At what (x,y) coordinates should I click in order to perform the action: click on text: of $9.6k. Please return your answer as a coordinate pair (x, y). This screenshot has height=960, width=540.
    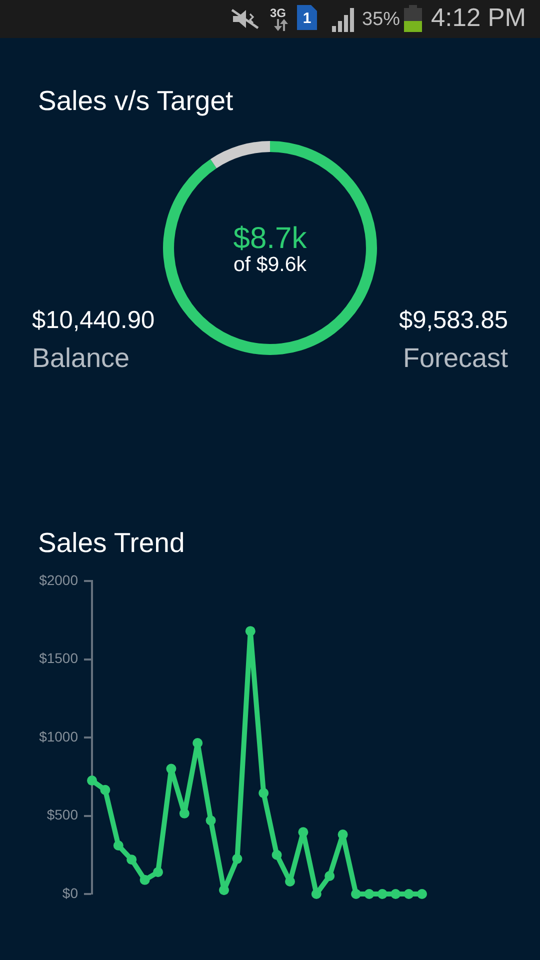
    Looking at the image, I should click on (270, 264).